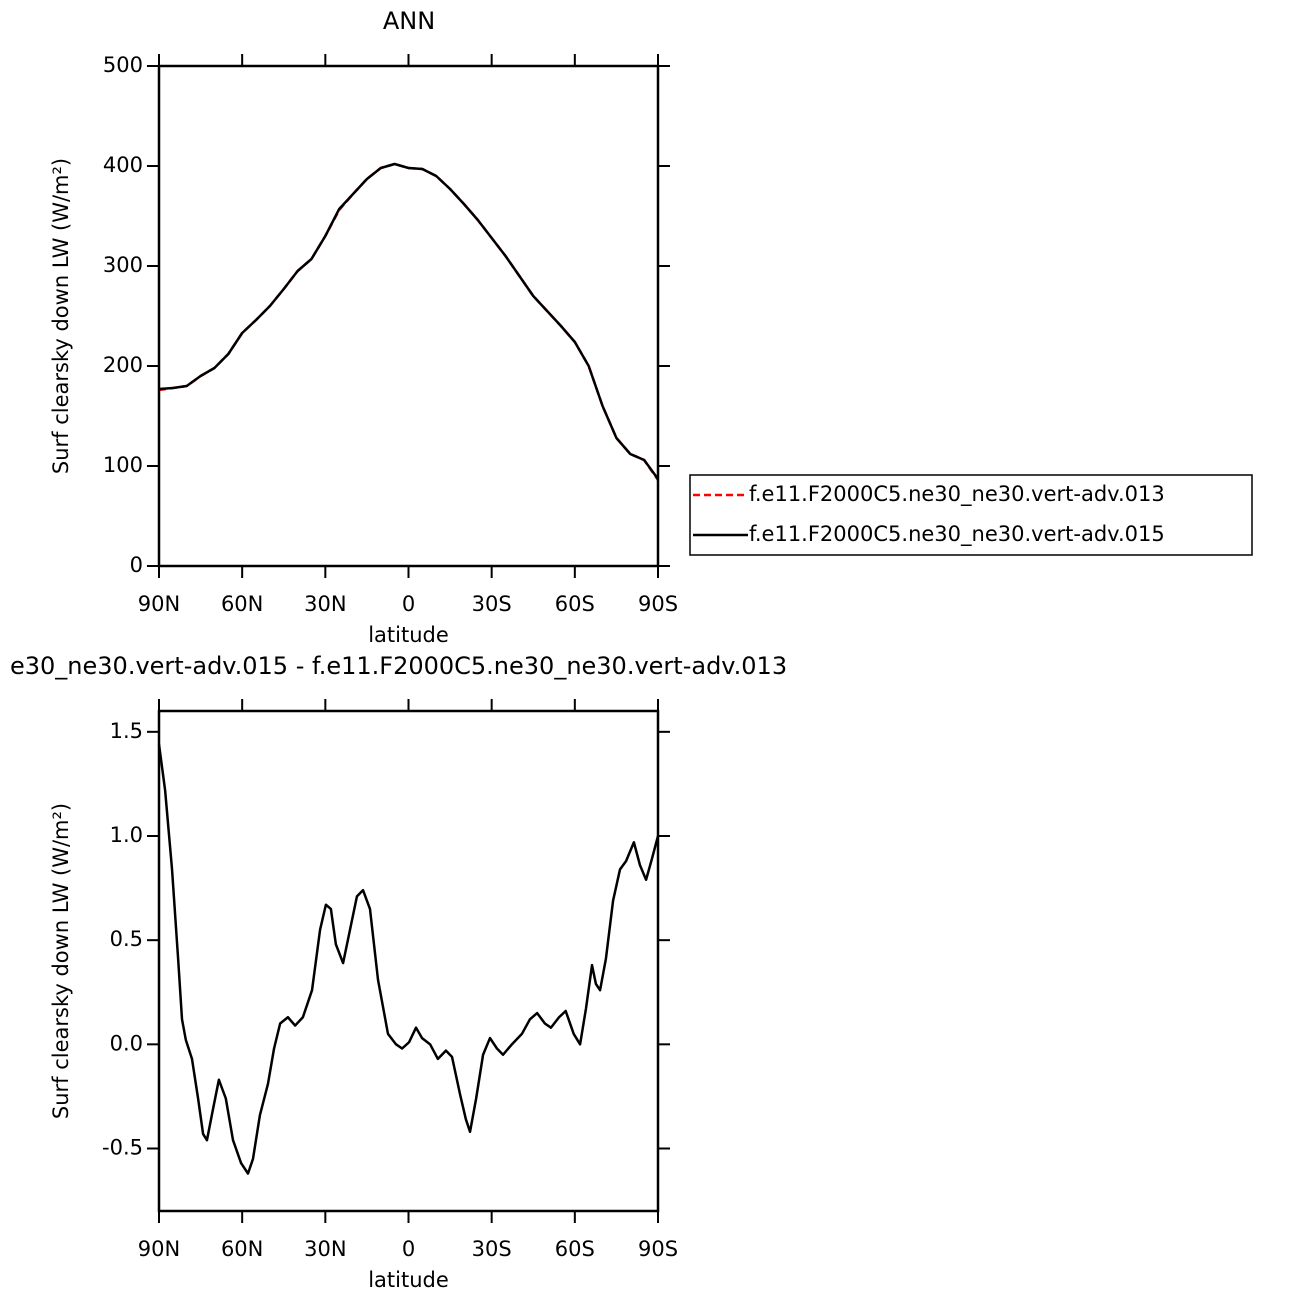 This screenshot has width=1302, height=1303. I want to click on y-tick-label: -0.5, so click(122, 1148).